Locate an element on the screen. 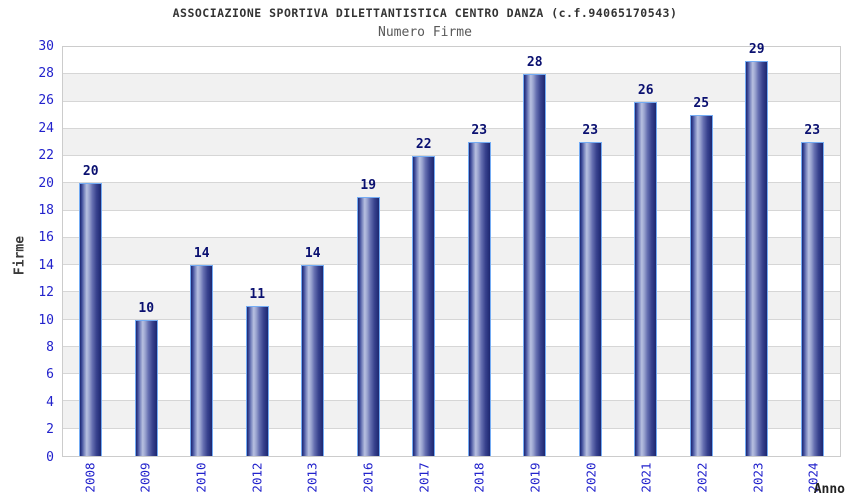  y-tick-label: 18 is located at coordinates (46, 210).